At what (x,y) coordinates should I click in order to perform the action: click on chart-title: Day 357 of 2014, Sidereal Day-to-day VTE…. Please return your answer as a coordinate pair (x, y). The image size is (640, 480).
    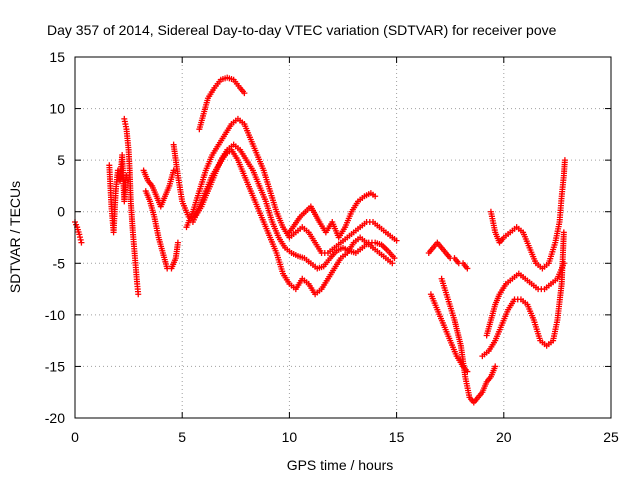
    Looking at the image, I should click on (302, 30).